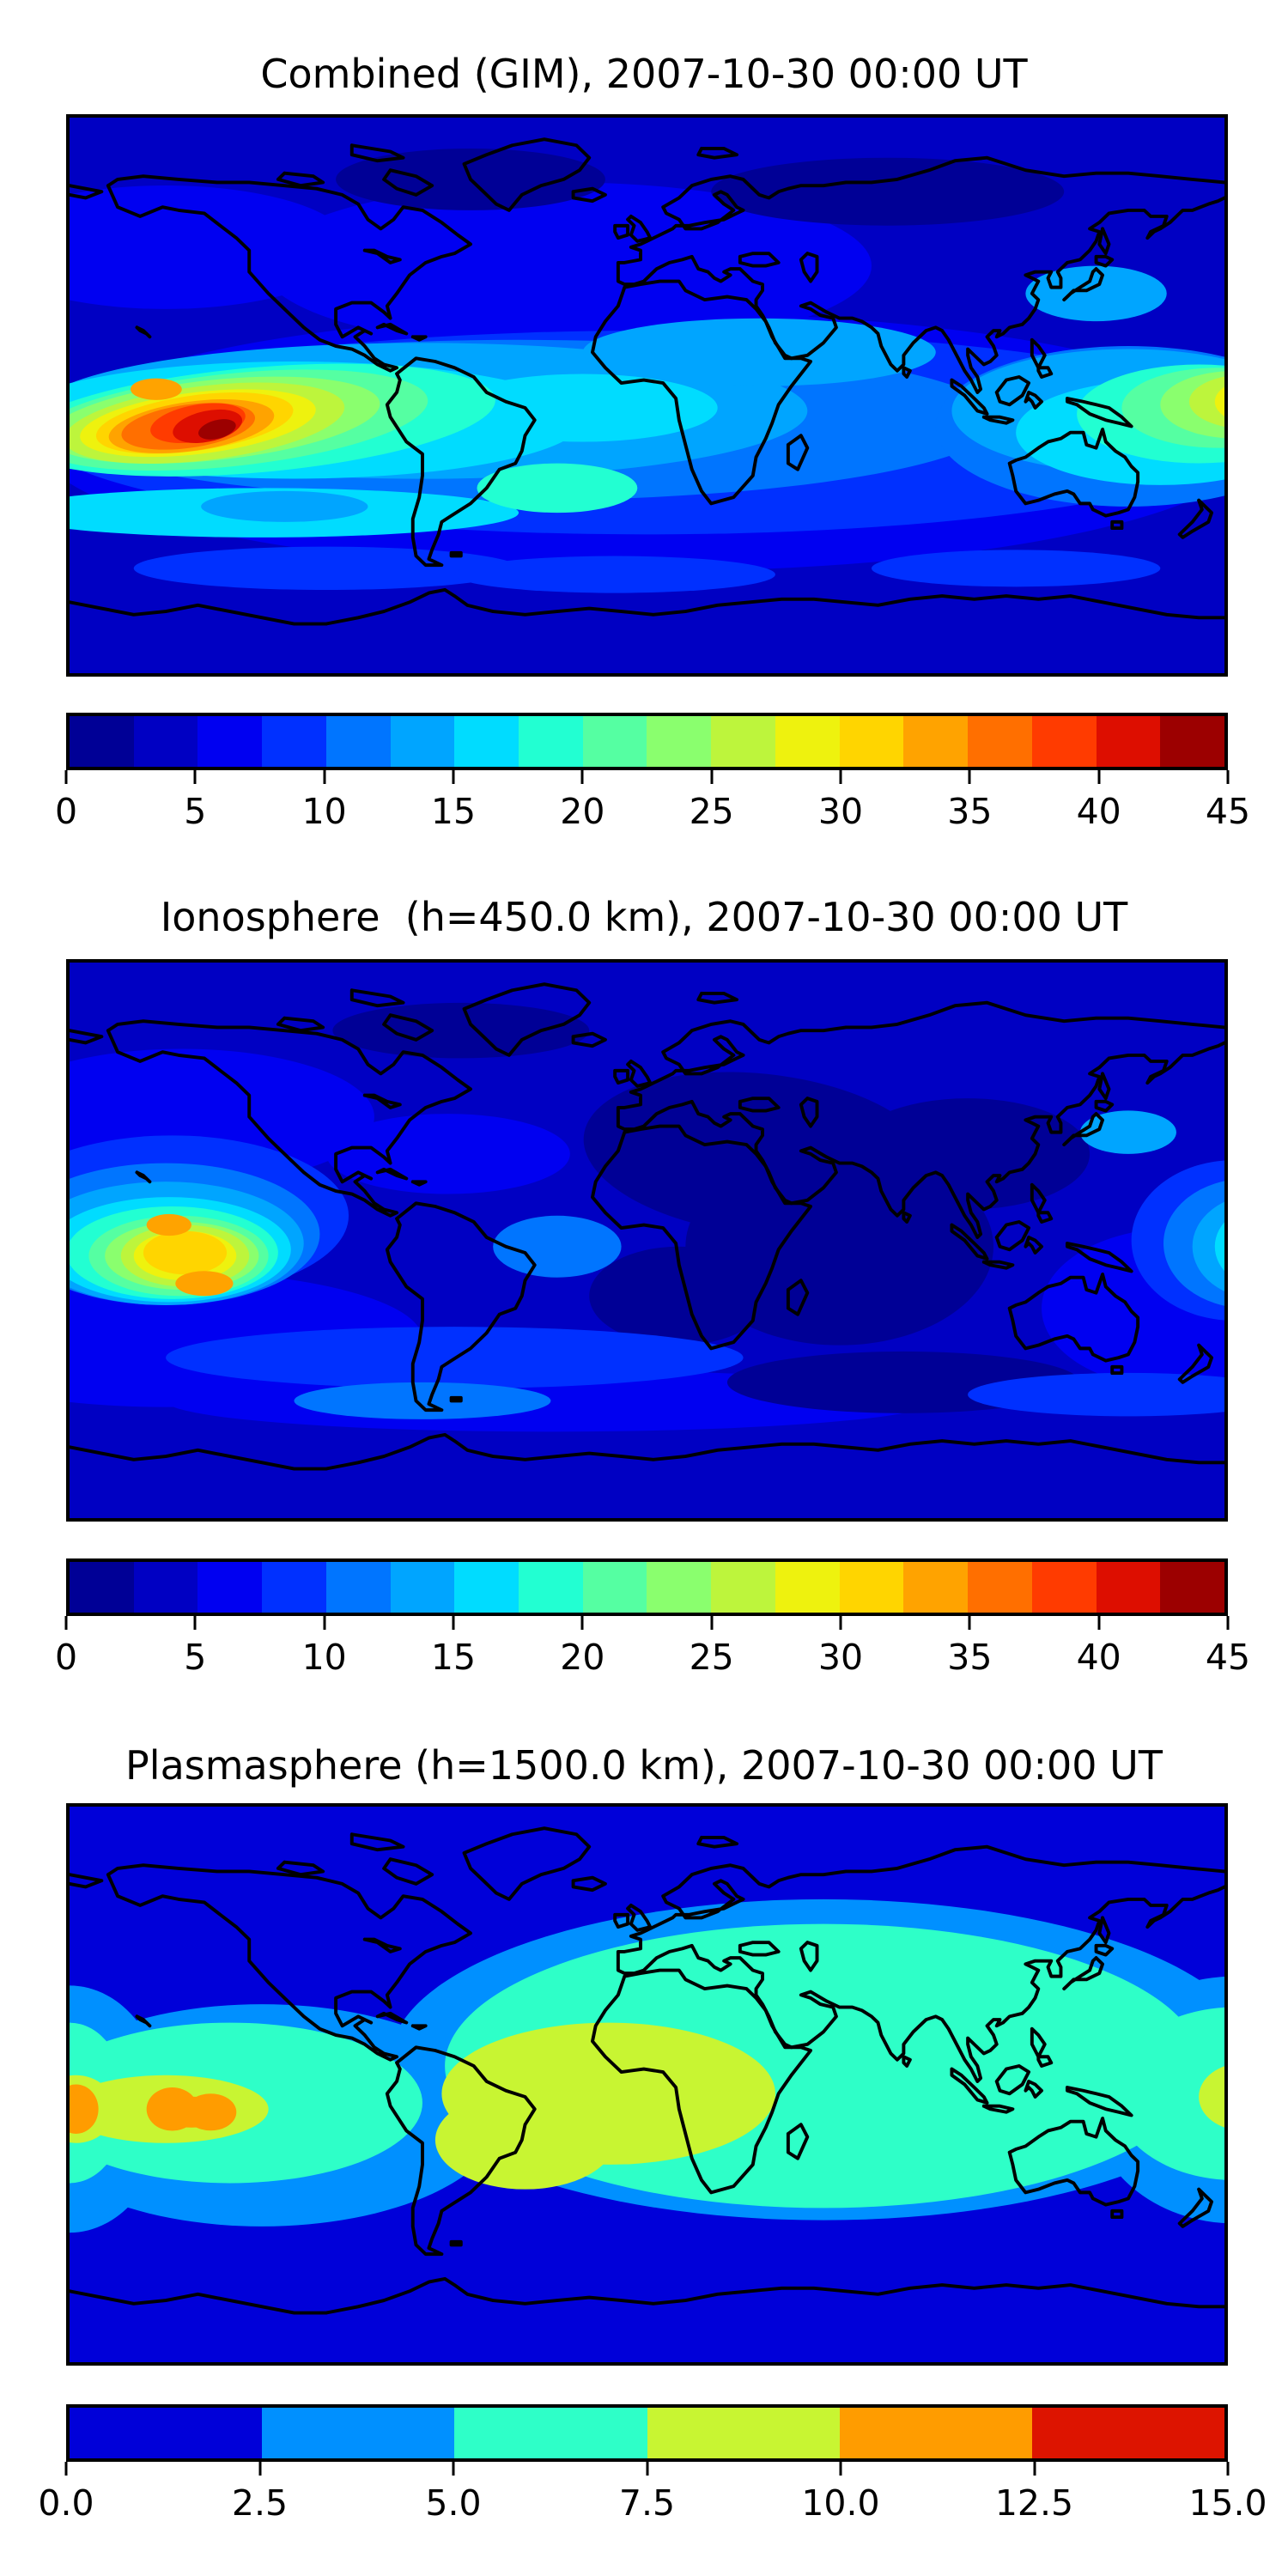 This screenshot has height=2576, width=1288. Describe the element at coordinates (647, 742) in the screenshot. I see `colorbar-combined` at that location.